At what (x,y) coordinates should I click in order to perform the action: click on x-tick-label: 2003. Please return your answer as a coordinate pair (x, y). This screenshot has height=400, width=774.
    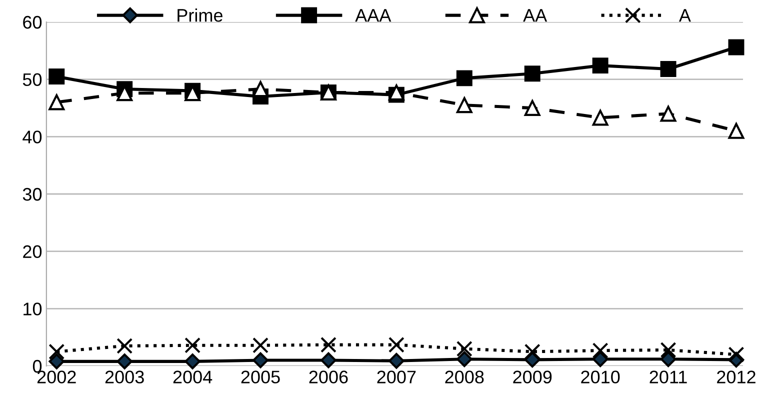
    Looking at the image, I should click on (124, 377).